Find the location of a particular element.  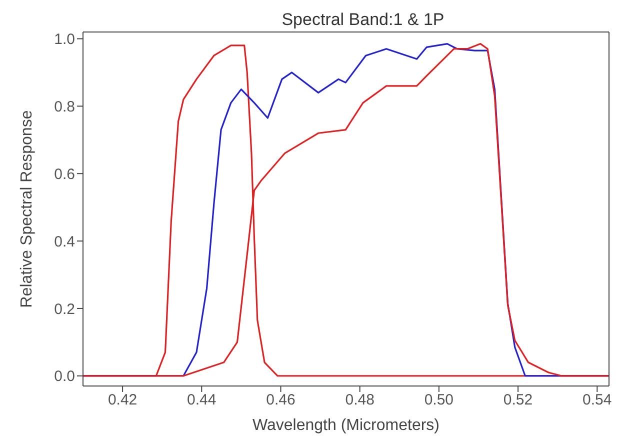

x-axis-title: Wavelength (Micrometers) is located at coordinates (346, 425).